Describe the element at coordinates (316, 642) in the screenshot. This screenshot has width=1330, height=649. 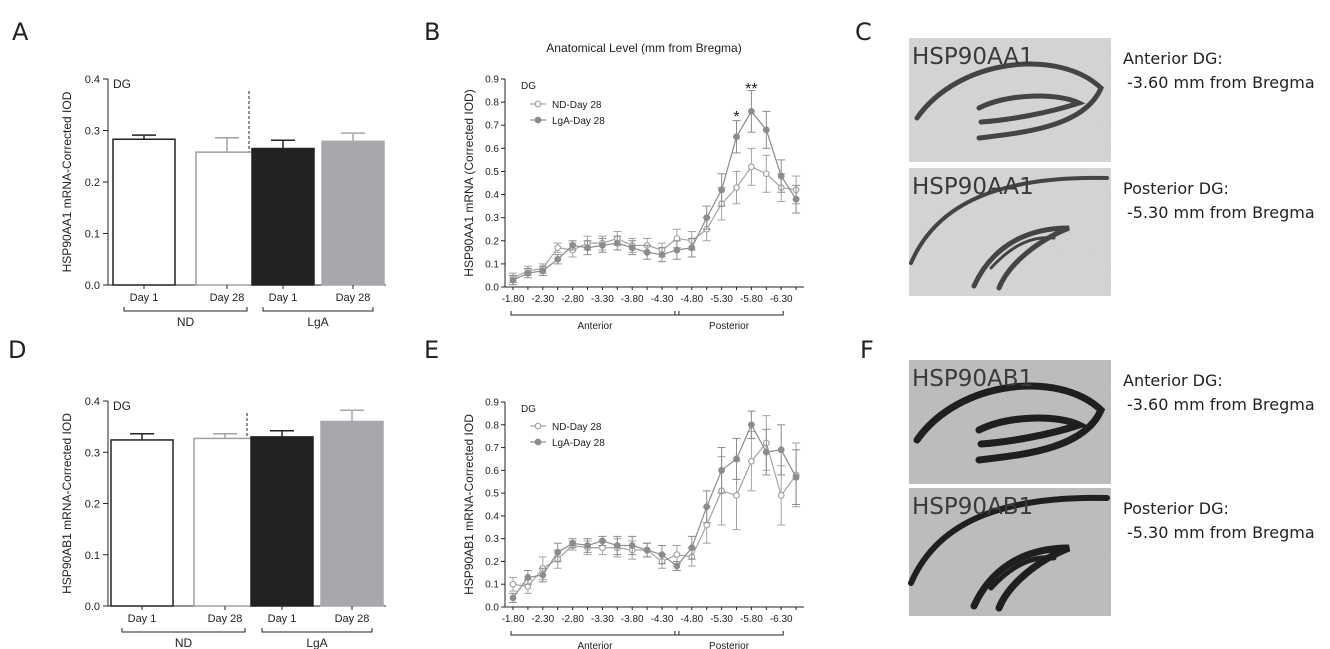
I see `group-label: LgA` at that location.